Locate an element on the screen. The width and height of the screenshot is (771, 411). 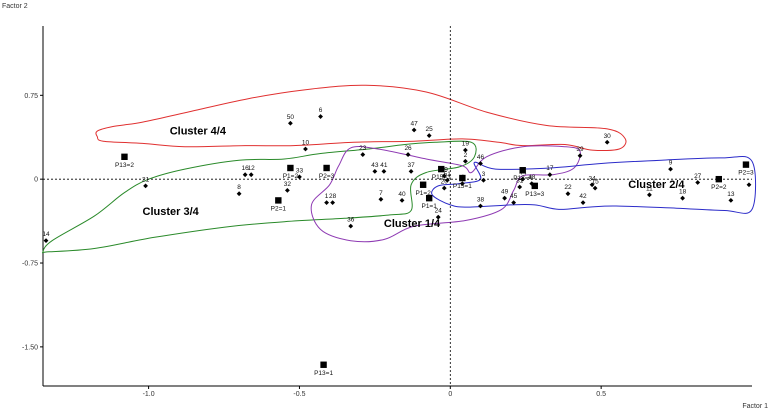
data-point-label: 43 is located at coordinates (375, 165).